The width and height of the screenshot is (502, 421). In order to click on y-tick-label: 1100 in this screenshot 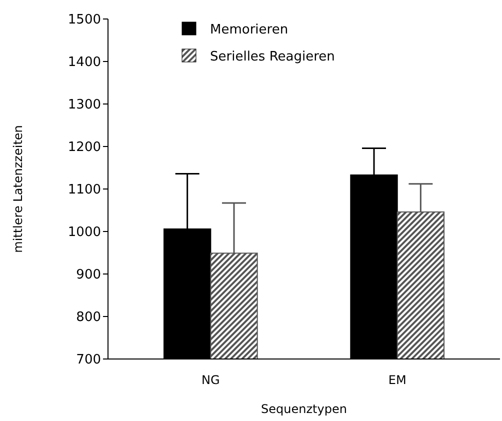, I will do `click(84, 190)`.